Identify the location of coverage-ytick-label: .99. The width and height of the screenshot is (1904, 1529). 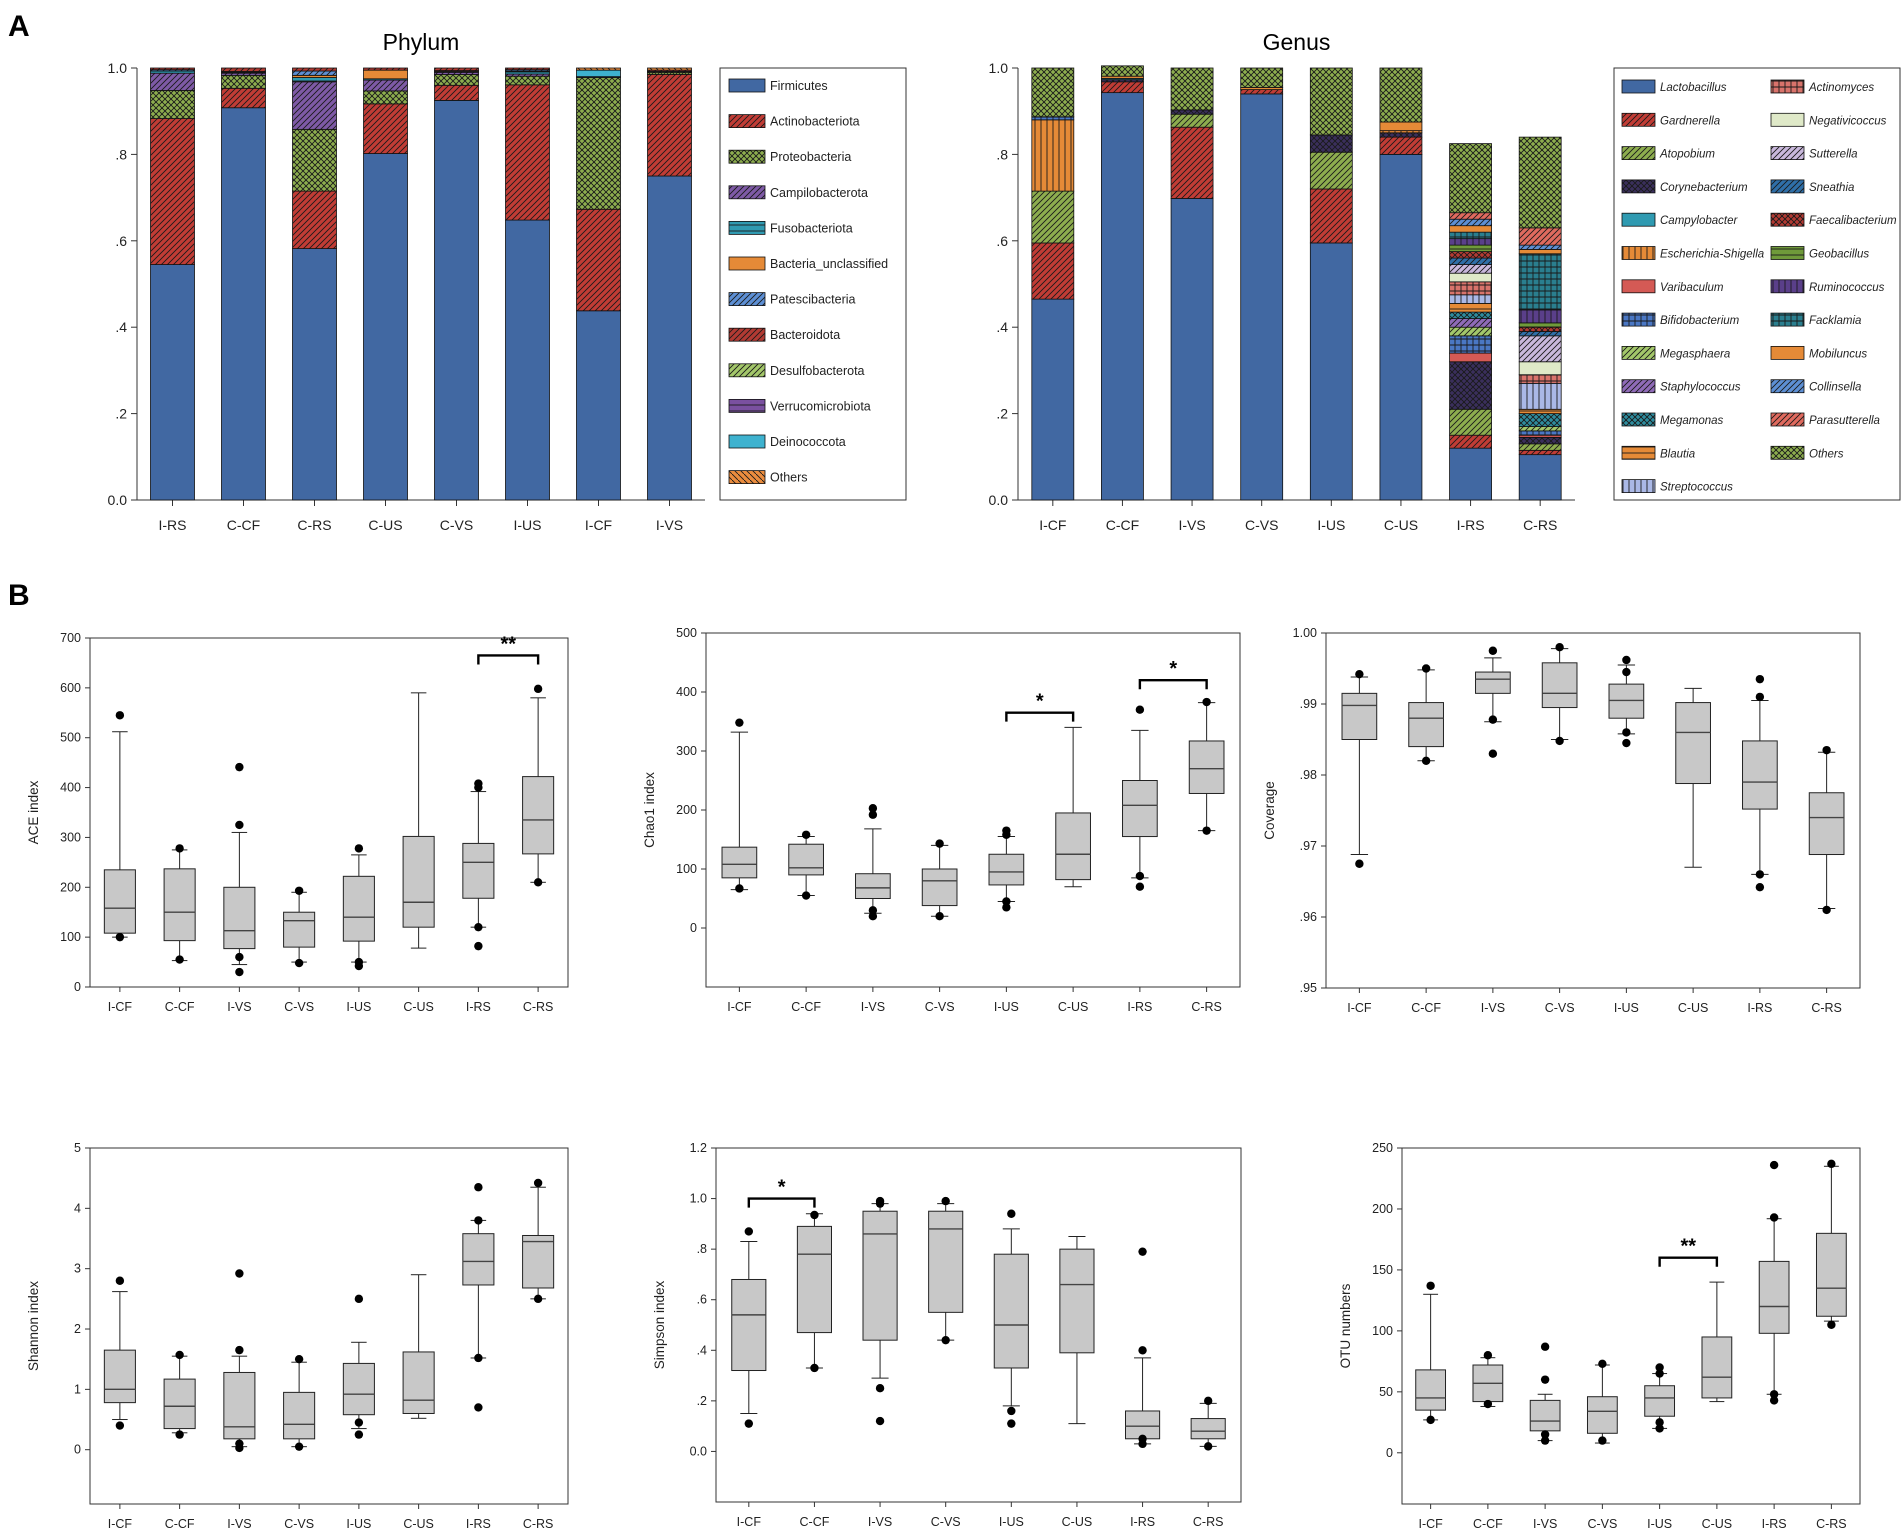
(1308, 704).